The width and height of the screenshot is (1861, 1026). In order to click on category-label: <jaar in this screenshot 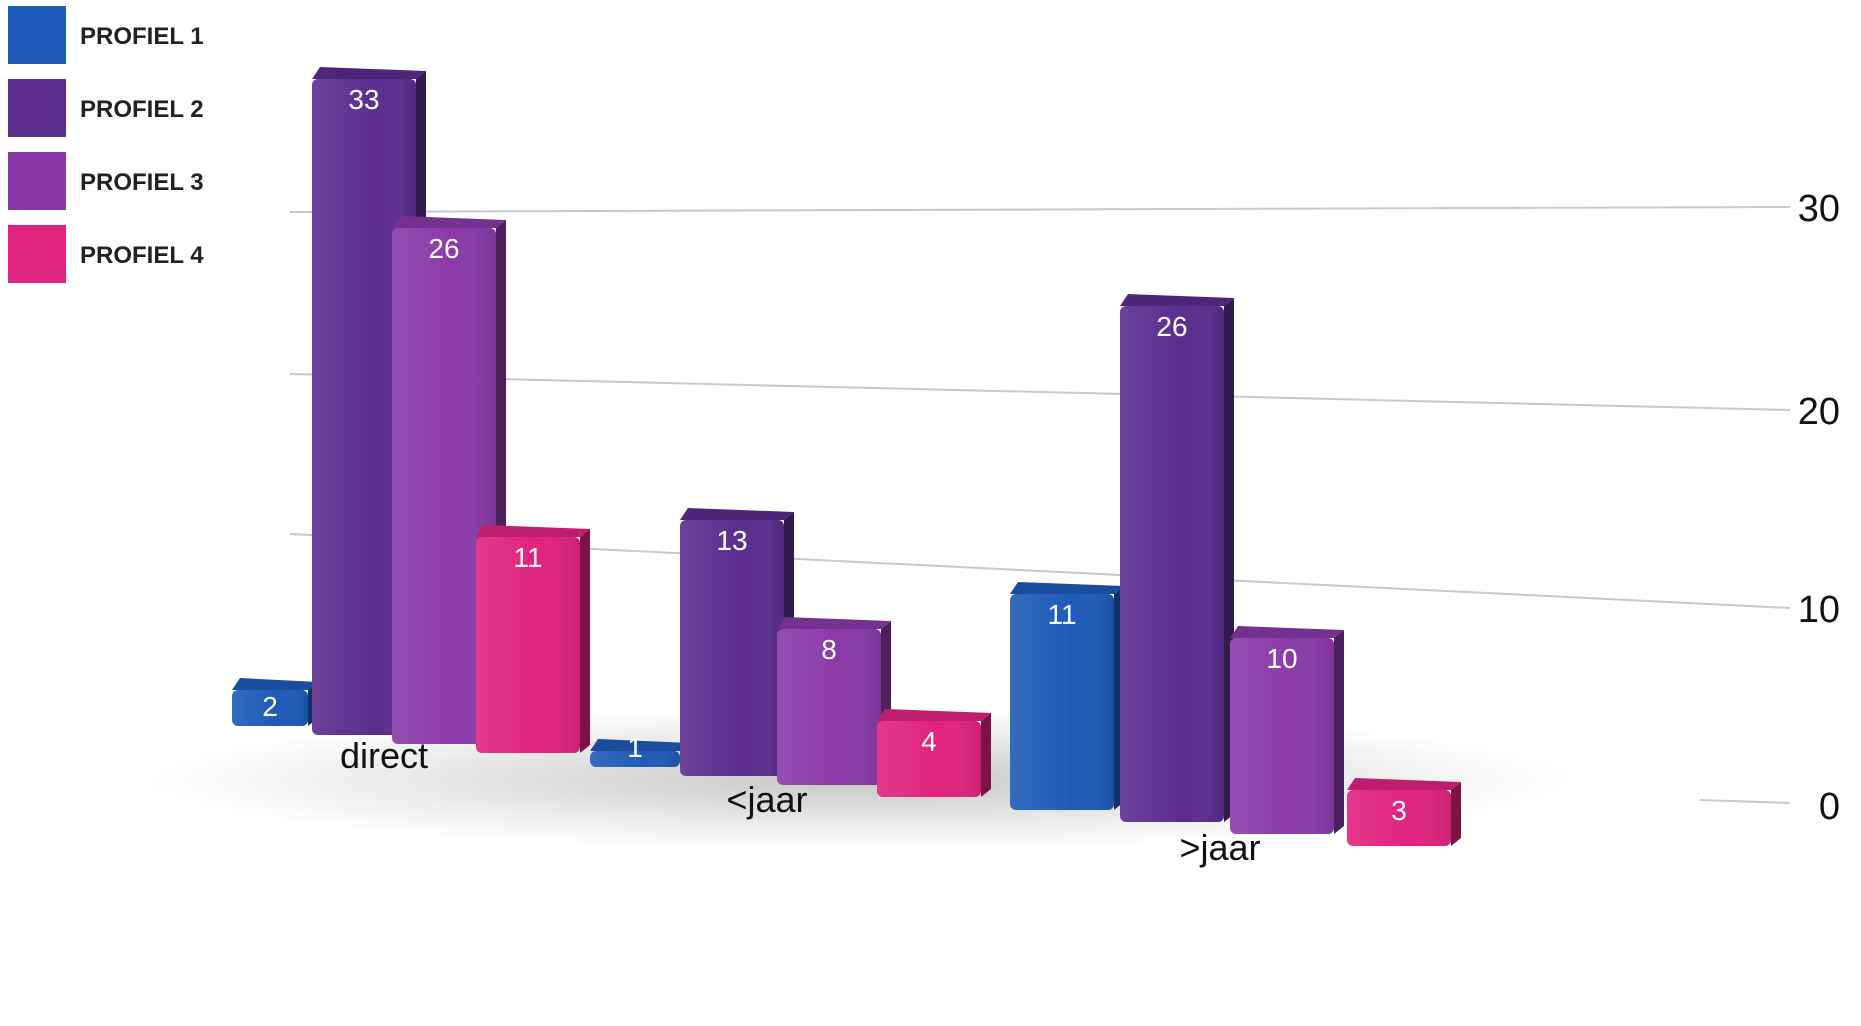, I will do `click(766, 799)`.